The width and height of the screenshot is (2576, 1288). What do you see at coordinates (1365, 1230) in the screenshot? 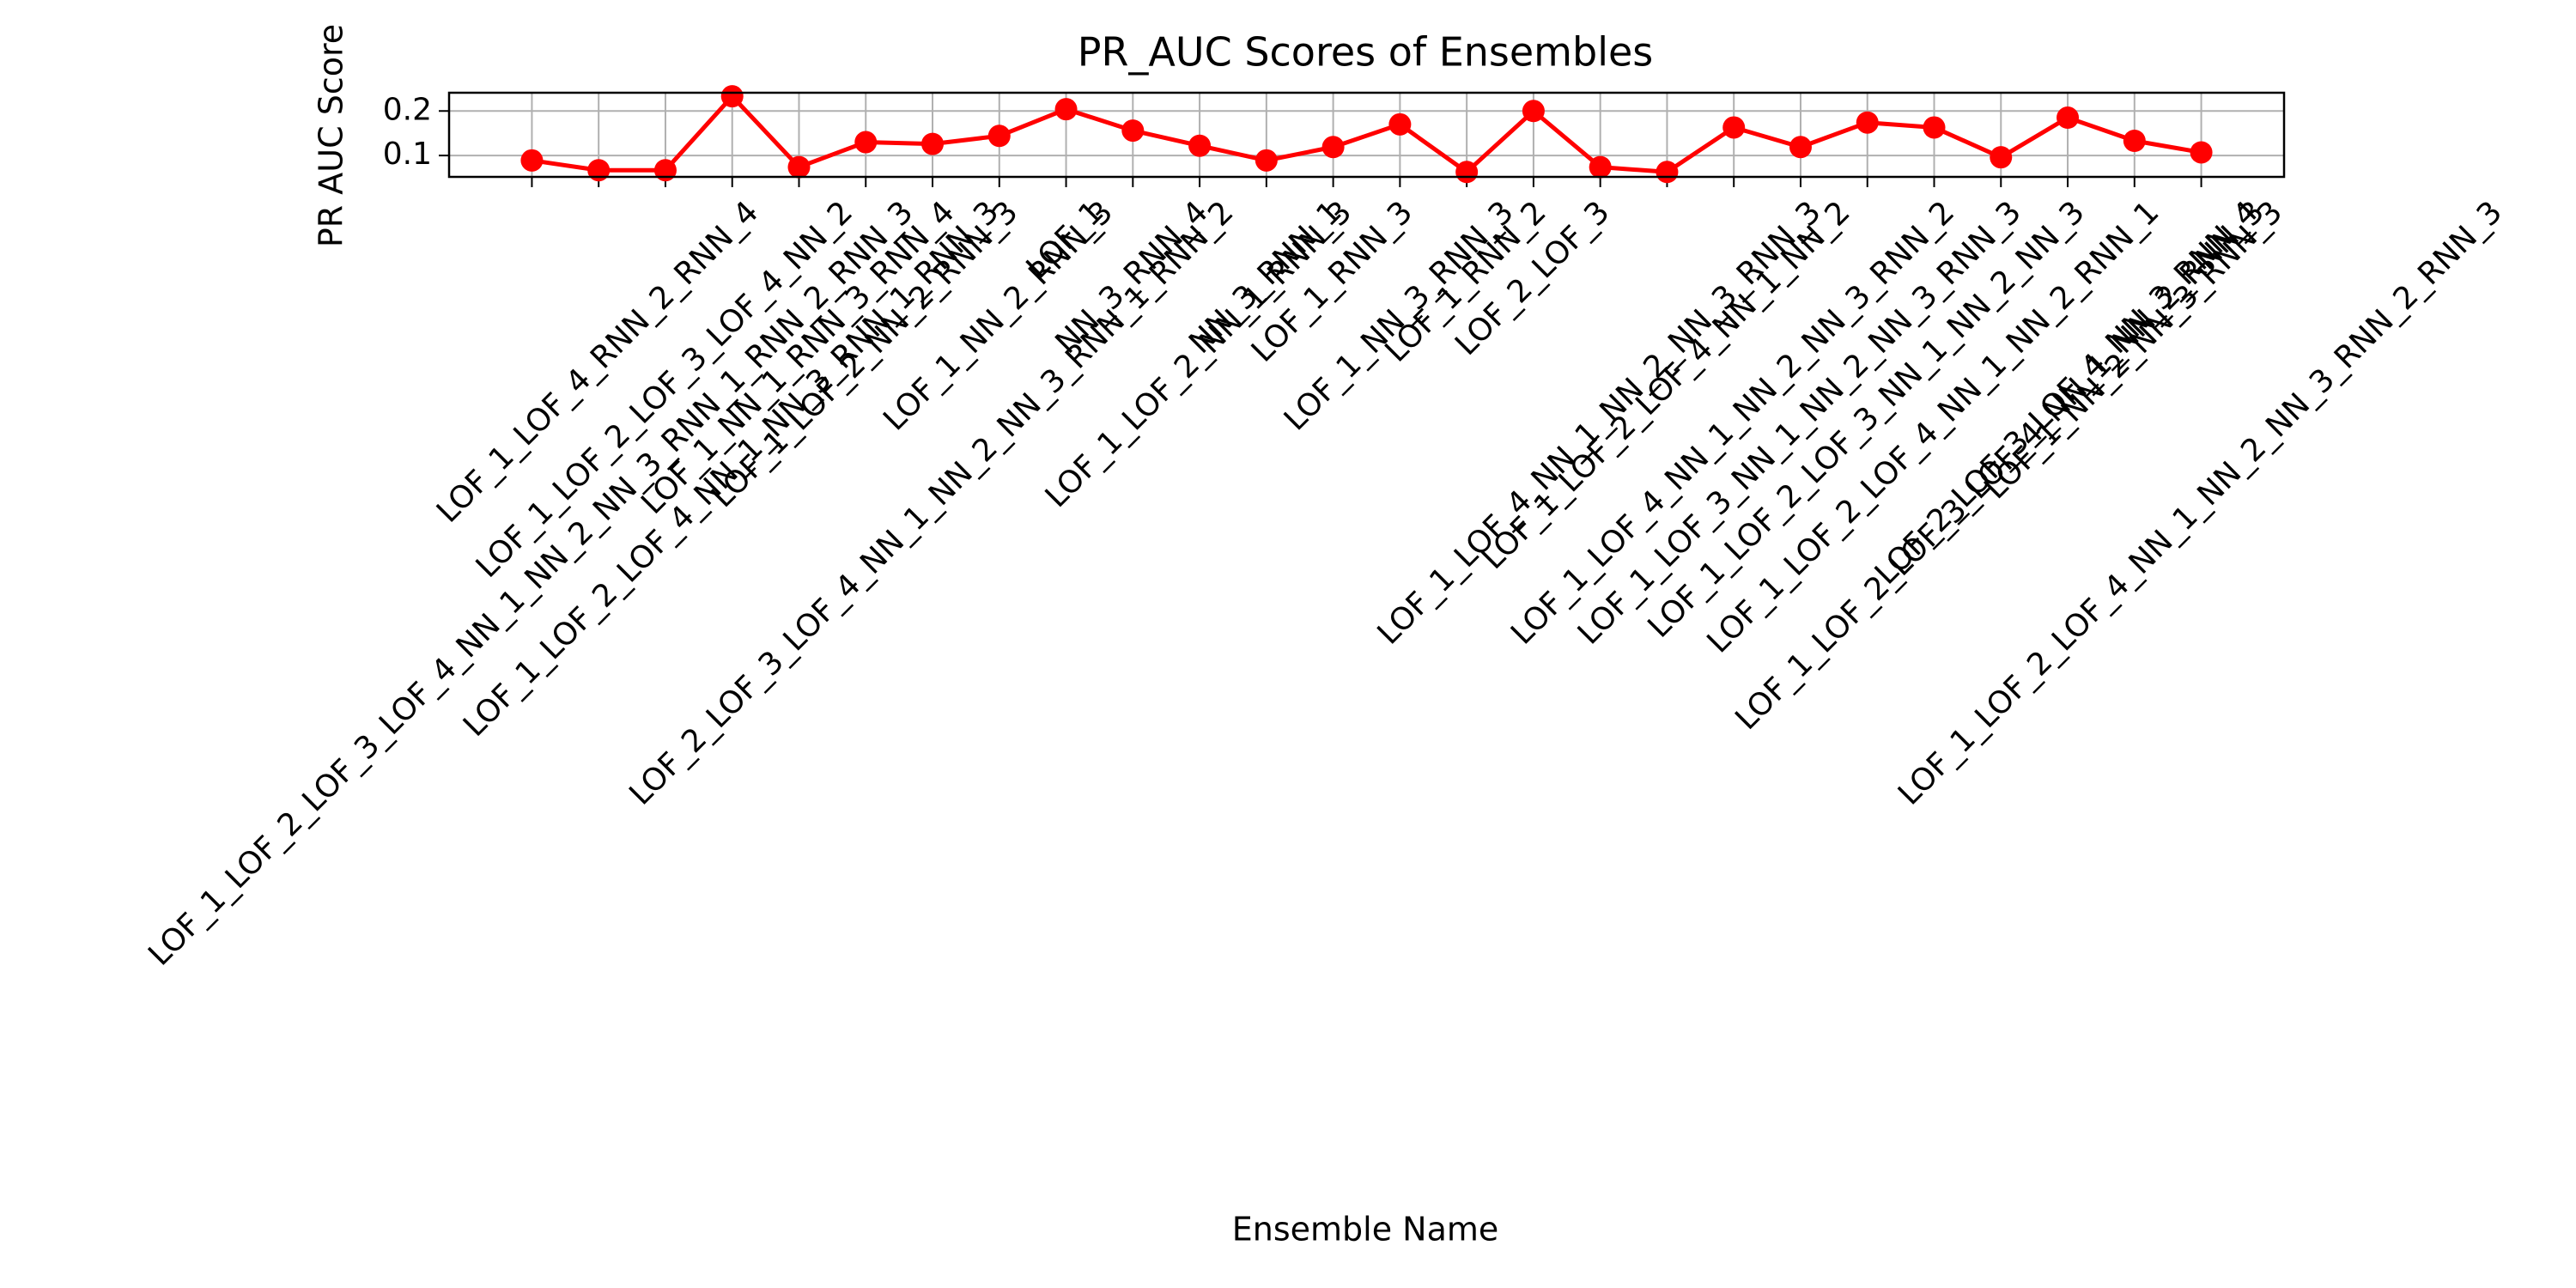
I see `x-axis-label: Ensemble Name` at bounding box center [1365, 1230].